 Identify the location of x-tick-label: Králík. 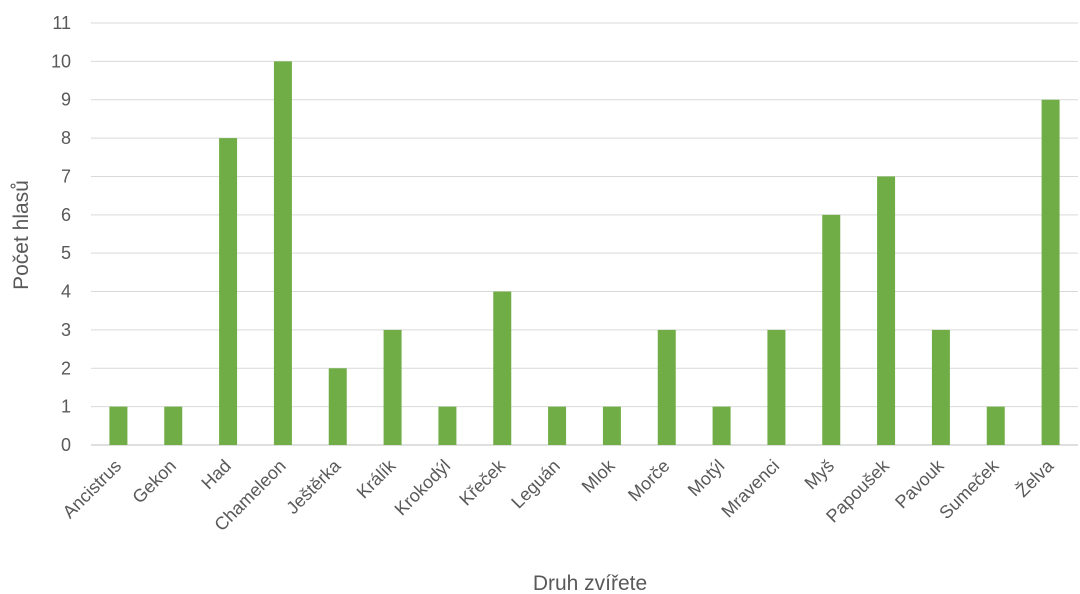
(376, 478).